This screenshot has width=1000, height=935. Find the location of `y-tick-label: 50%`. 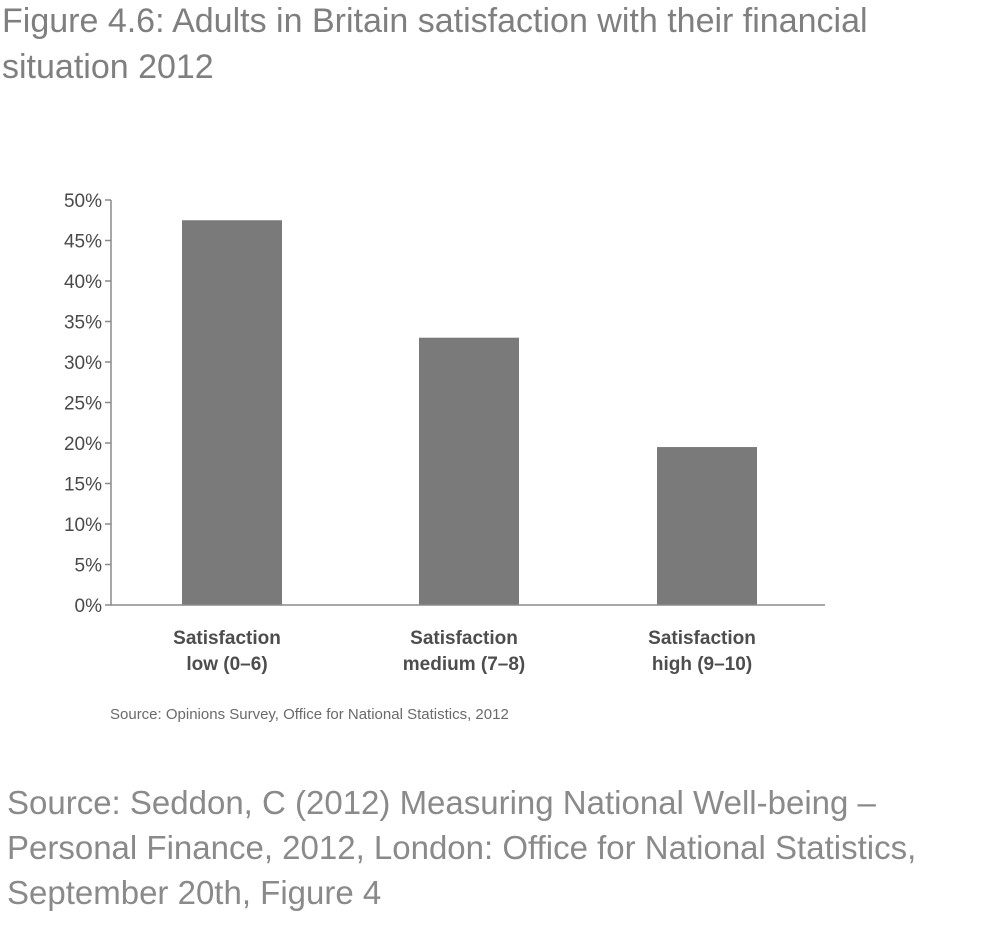

y-tick-label: 50% is located at coordinates (83, 201).